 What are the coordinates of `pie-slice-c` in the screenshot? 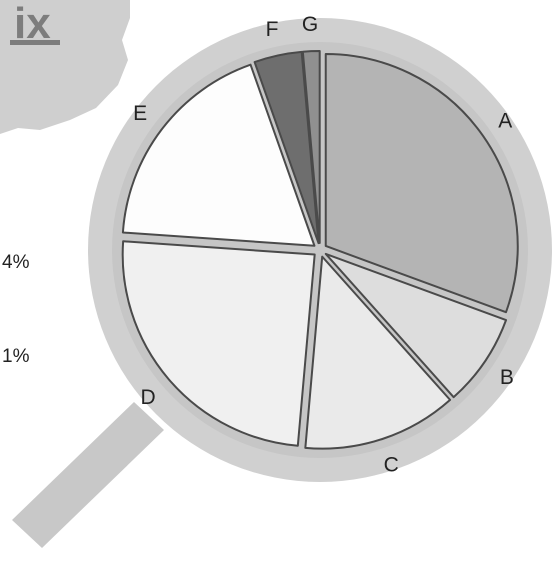 It's located at (378, 352).